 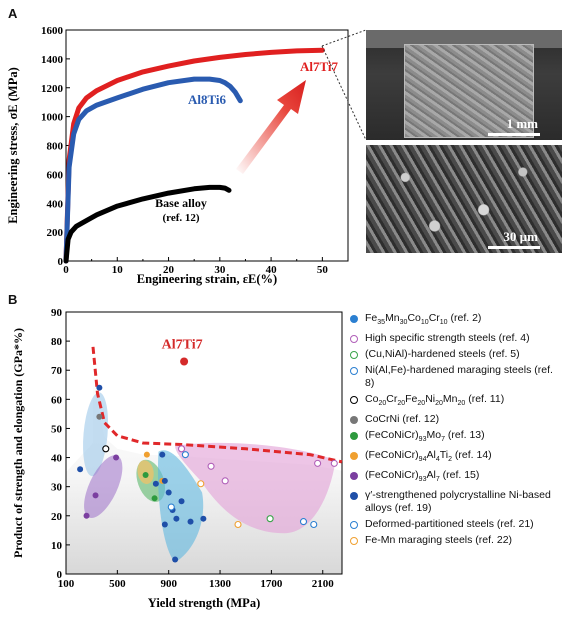 I want to click on y-tick-label: 60, so click(x=57, y=400).